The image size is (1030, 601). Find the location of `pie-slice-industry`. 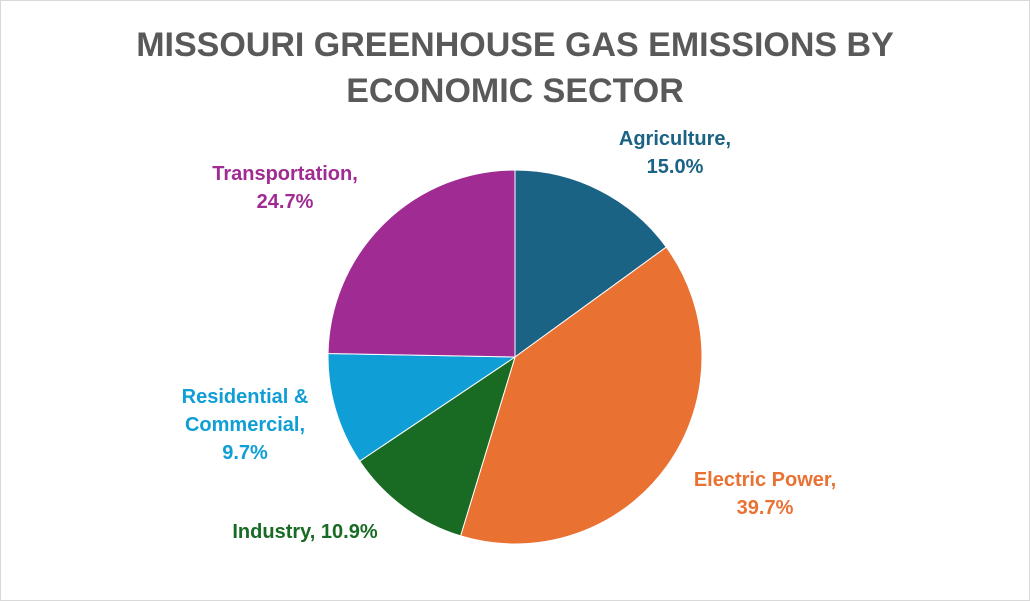

pie-slice-industry is located at coordinates (437, 446).